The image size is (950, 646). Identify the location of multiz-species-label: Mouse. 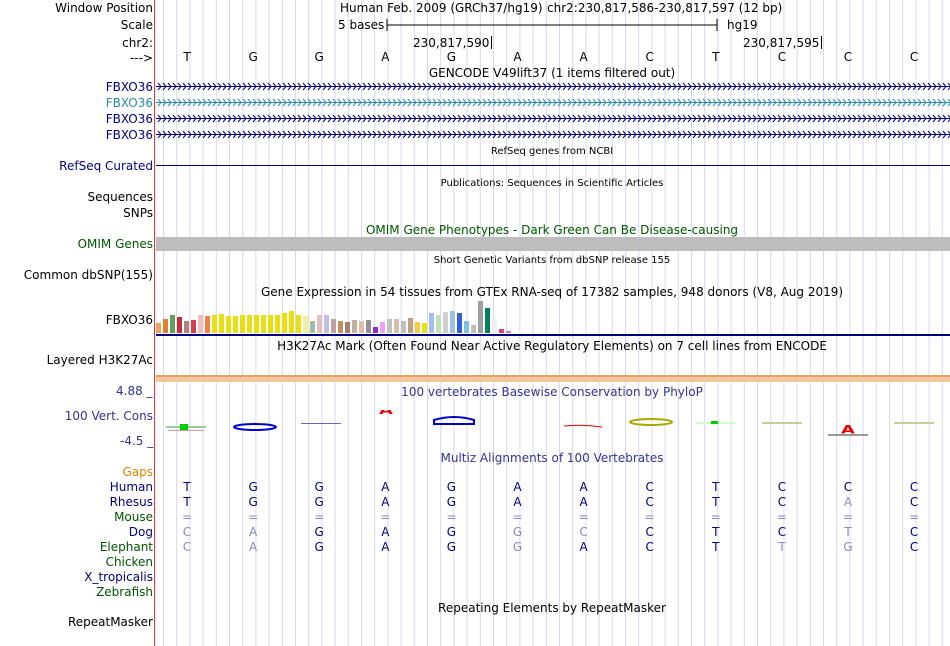
(133, 517).